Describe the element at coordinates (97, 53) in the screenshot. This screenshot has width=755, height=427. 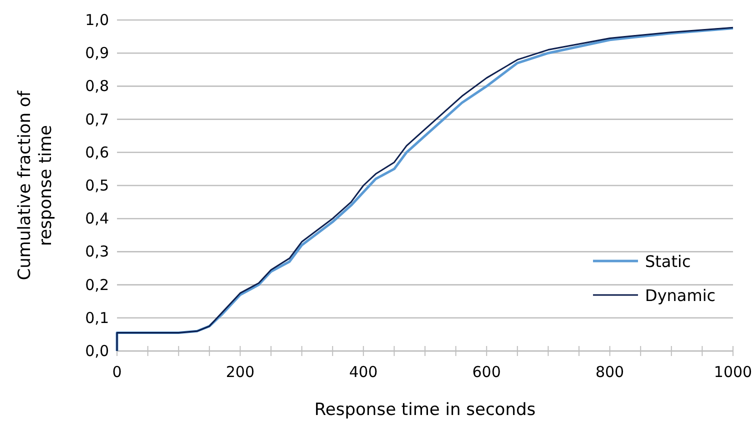
I see `y-tick-label: 0,9` at that location.